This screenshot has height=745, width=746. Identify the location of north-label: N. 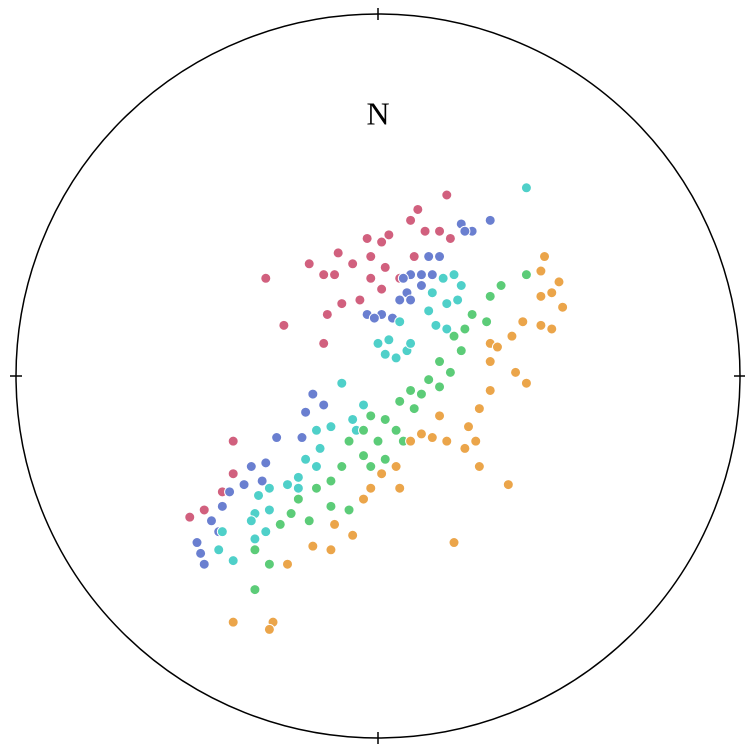
(377, 113).